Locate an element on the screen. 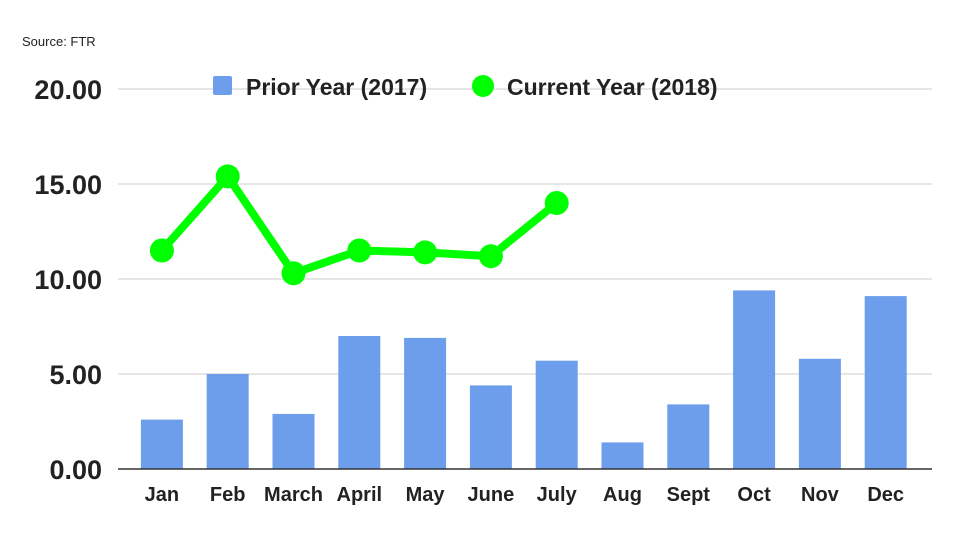 The image size is (980, 552). x-tick-label: Sept is located at coordinates (689, 495).